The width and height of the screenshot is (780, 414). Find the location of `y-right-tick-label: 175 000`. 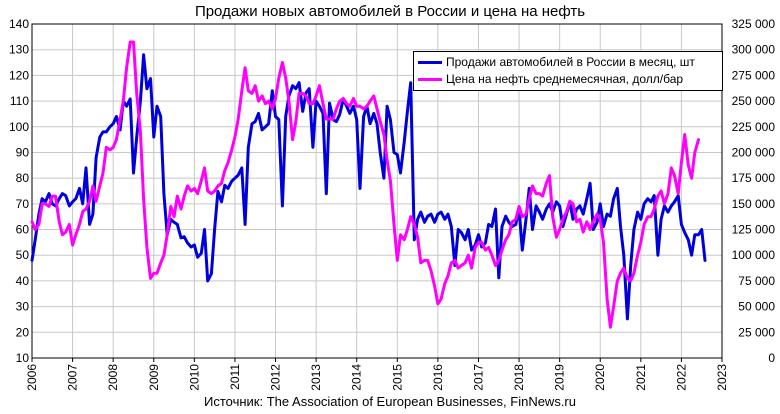

y-right-tick-label: 175 000 is located at coordinates (754, 178).